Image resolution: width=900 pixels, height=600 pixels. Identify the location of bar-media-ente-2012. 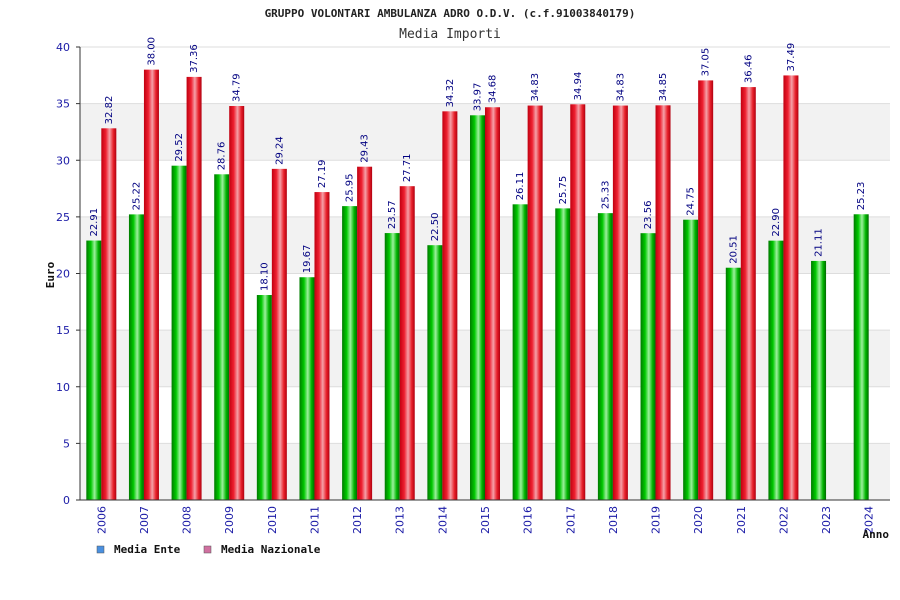
(350, 353).